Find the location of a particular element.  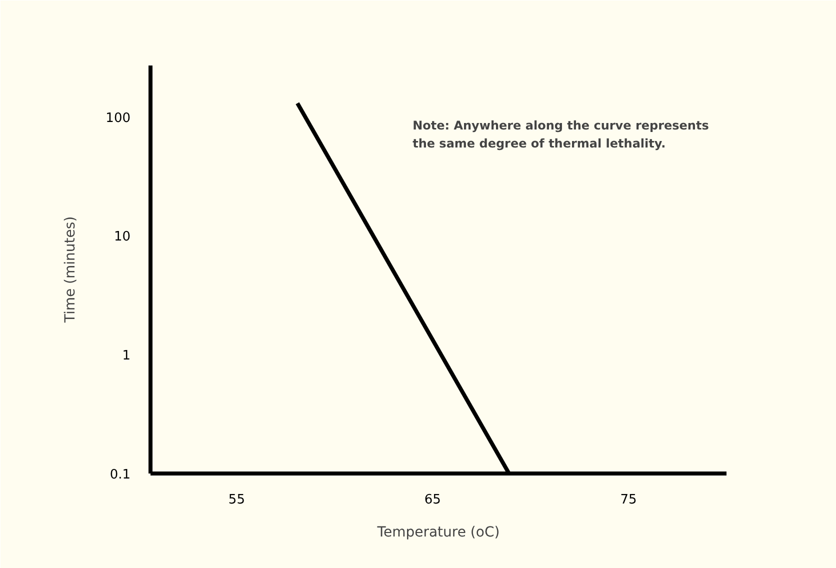

y-tick-label: 0.1 is located at coordinates (120, 475).